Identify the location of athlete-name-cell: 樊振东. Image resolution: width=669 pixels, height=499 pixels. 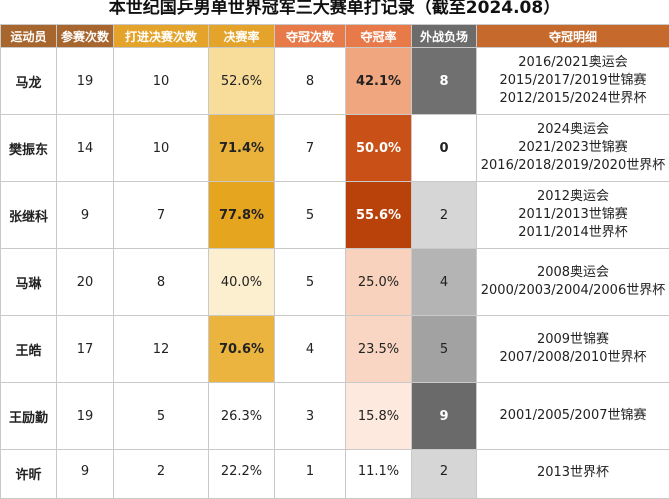
(29, 148).